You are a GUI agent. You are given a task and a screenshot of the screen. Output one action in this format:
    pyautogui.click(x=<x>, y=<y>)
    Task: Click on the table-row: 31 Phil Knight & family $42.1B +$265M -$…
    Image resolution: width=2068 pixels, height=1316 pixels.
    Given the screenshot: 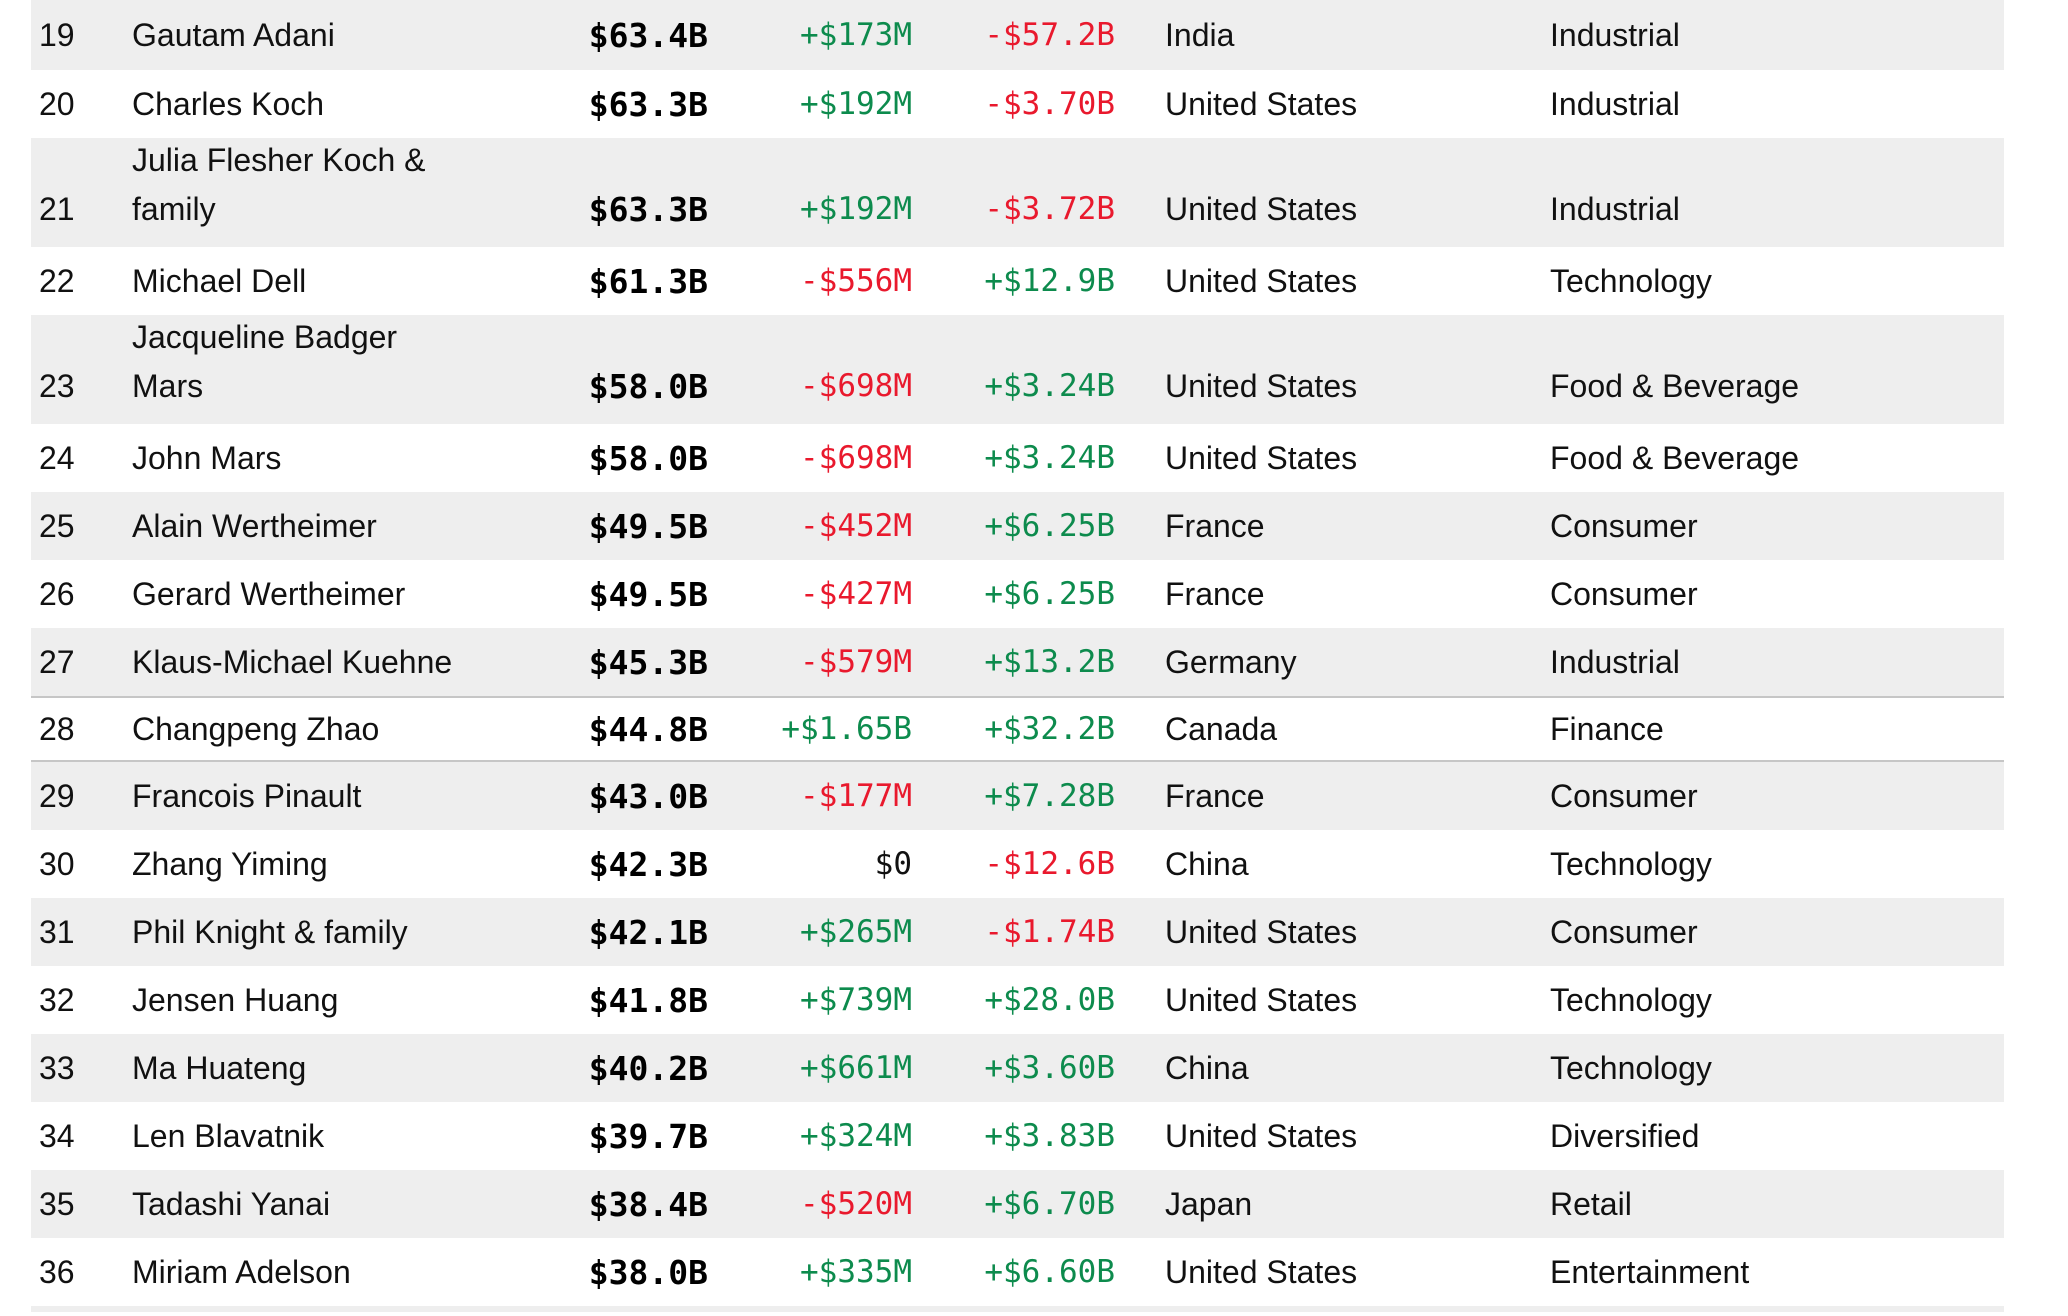 What is the action you would take?
    pyautogui.click(x=1017, y=932)
    